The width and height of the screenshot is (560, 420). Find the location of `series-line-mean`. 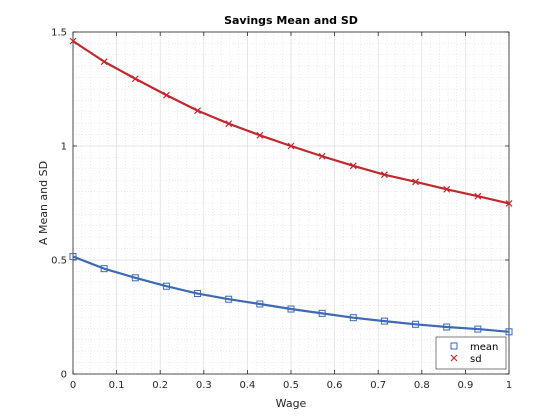

series-line-mean is located at coordinates (291, 294).